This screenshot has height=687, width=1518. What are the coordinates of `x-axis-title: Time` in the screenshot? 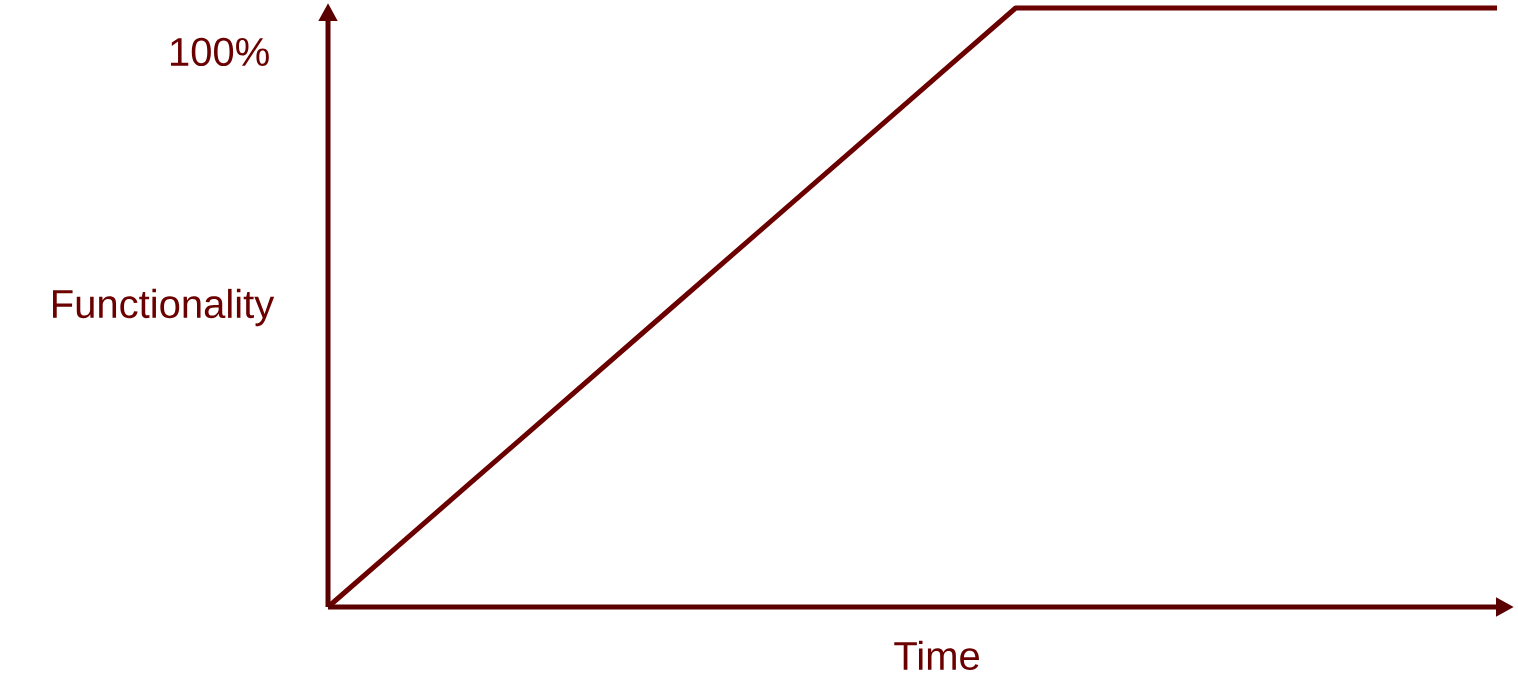 It's located at (936, 655).